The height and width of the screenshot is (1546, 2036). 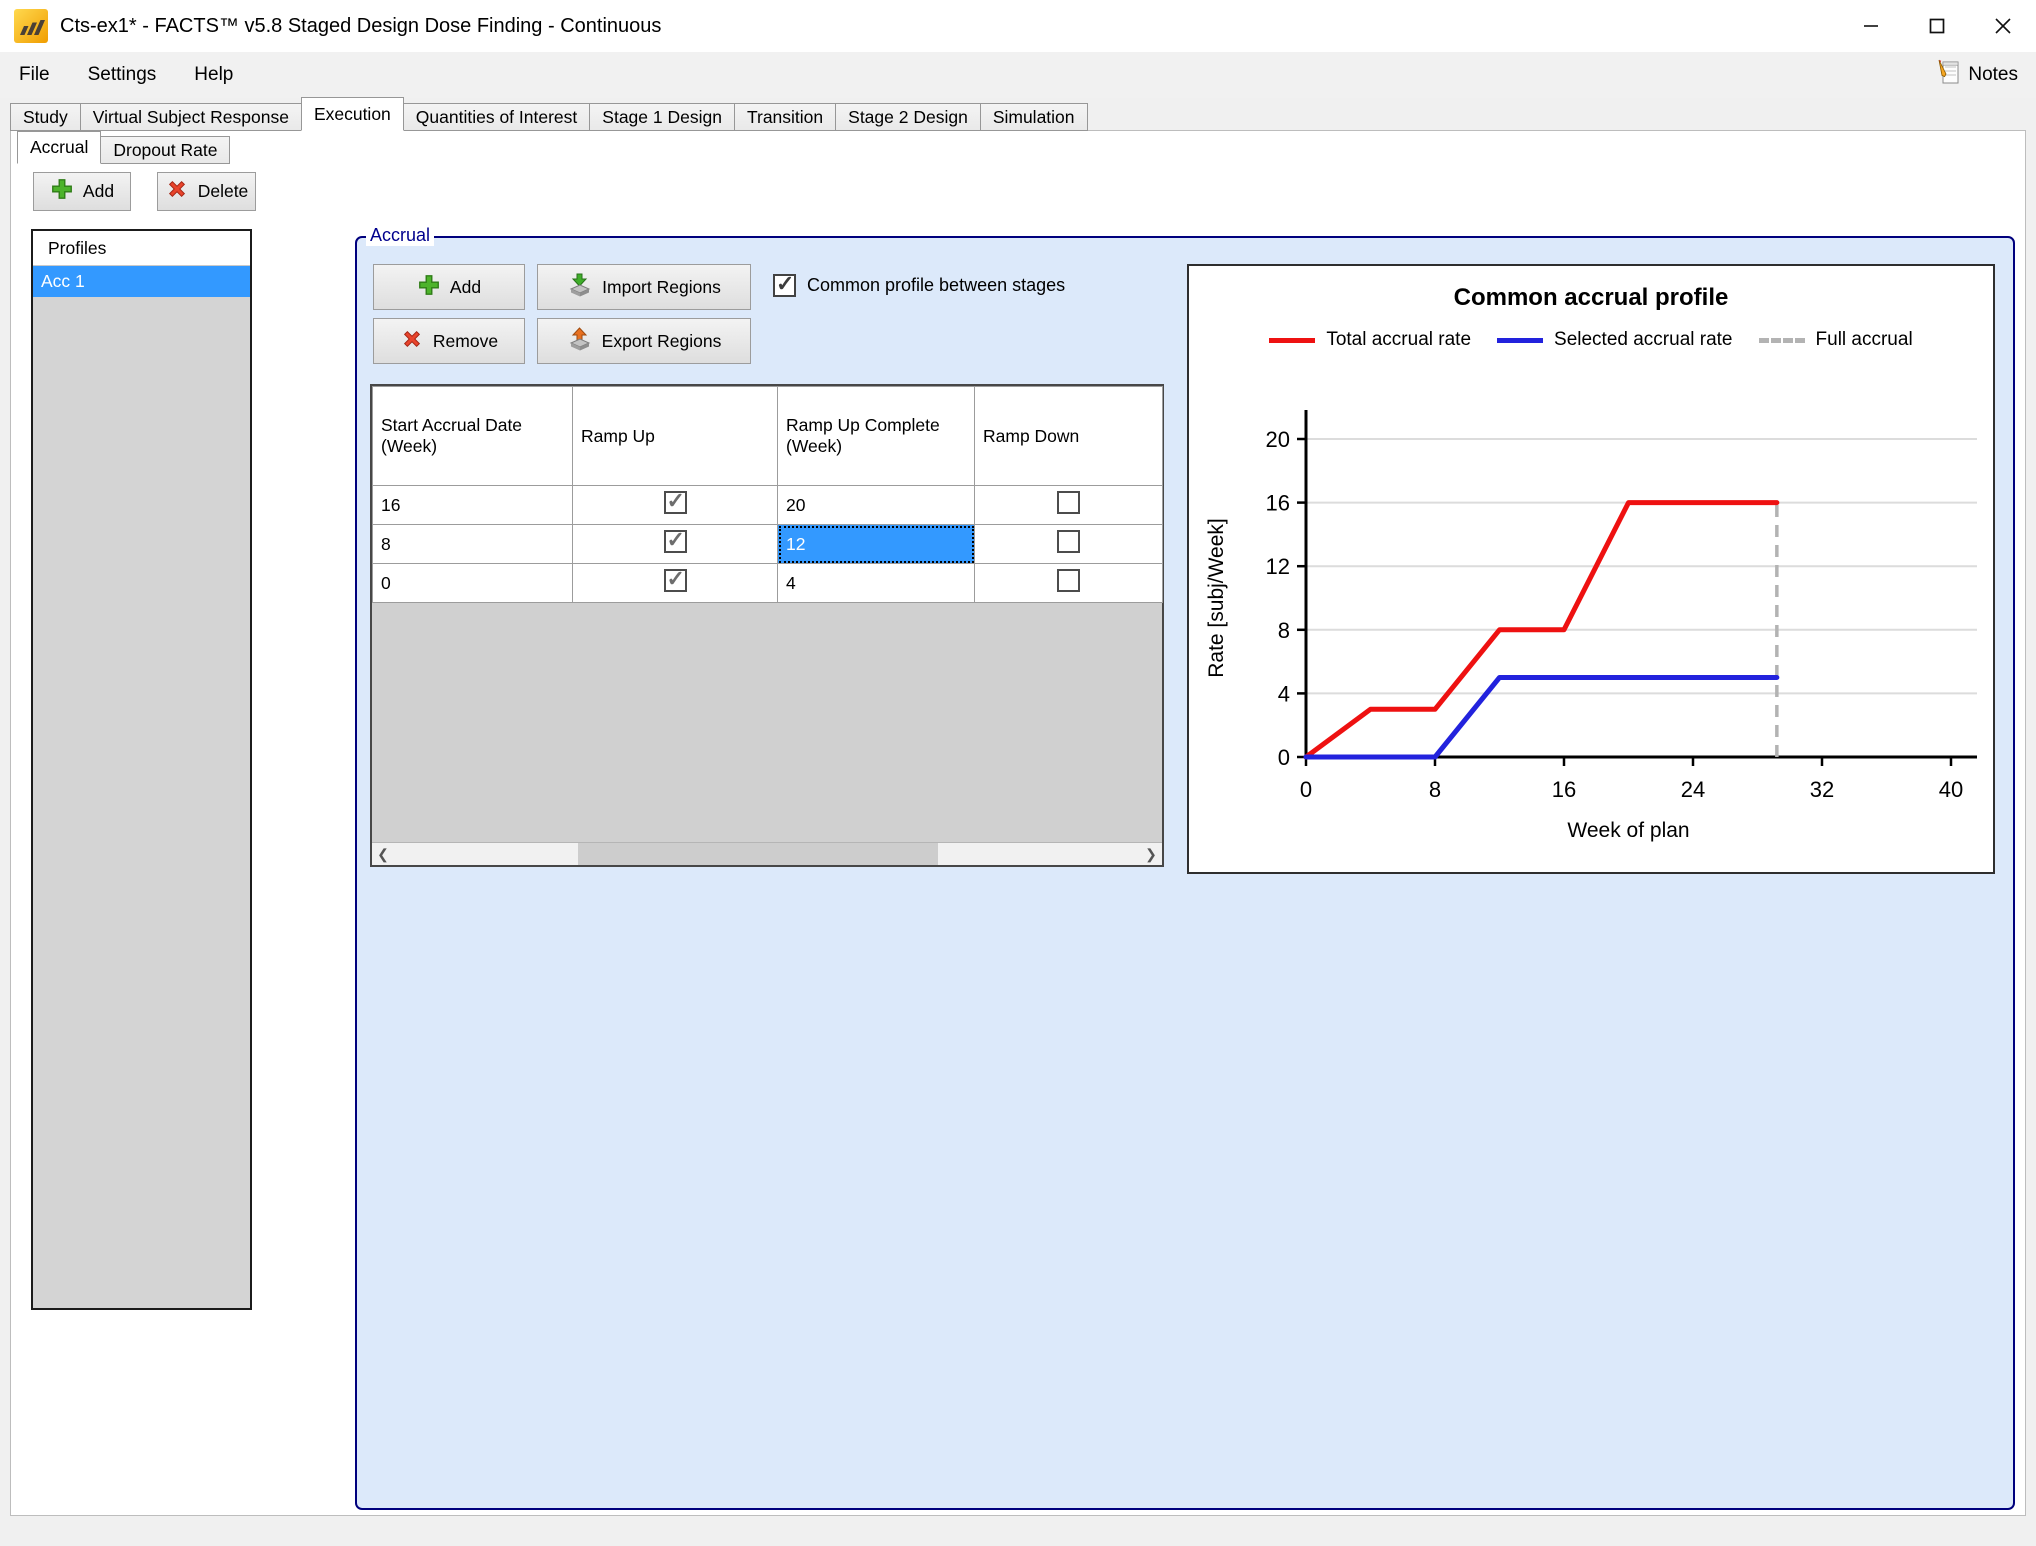 What do you see at coordinates (1591, 297) in the screenshot?
I see `chart-title: Common accrual profile` at bounding box center [1591, 297].